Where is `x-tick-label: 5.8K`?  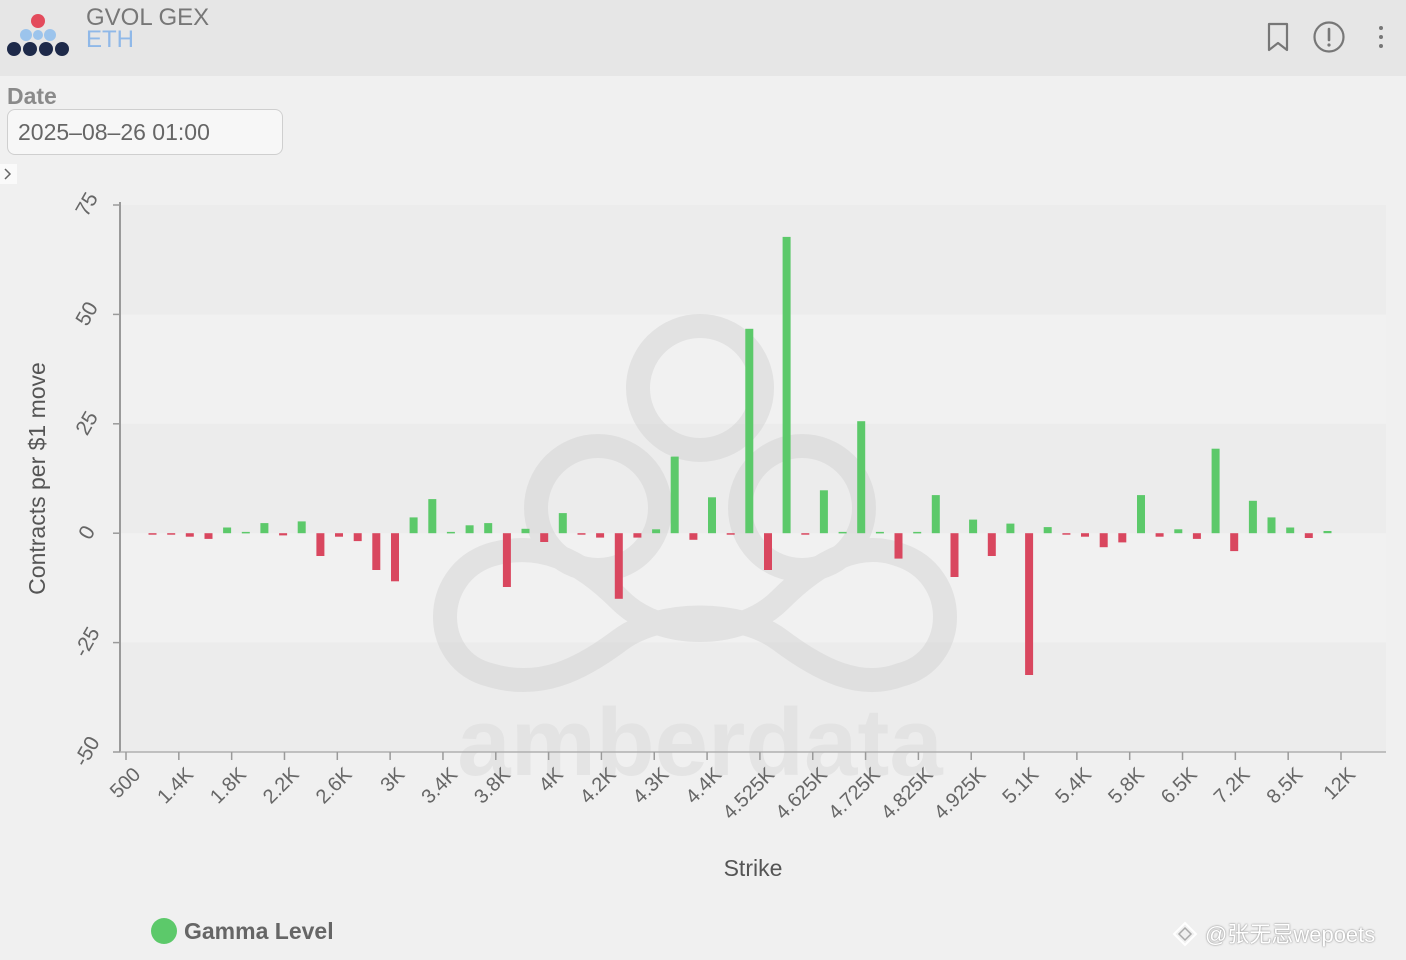
x-tick-label: 5.8K is located at coordinates (1126, 785).